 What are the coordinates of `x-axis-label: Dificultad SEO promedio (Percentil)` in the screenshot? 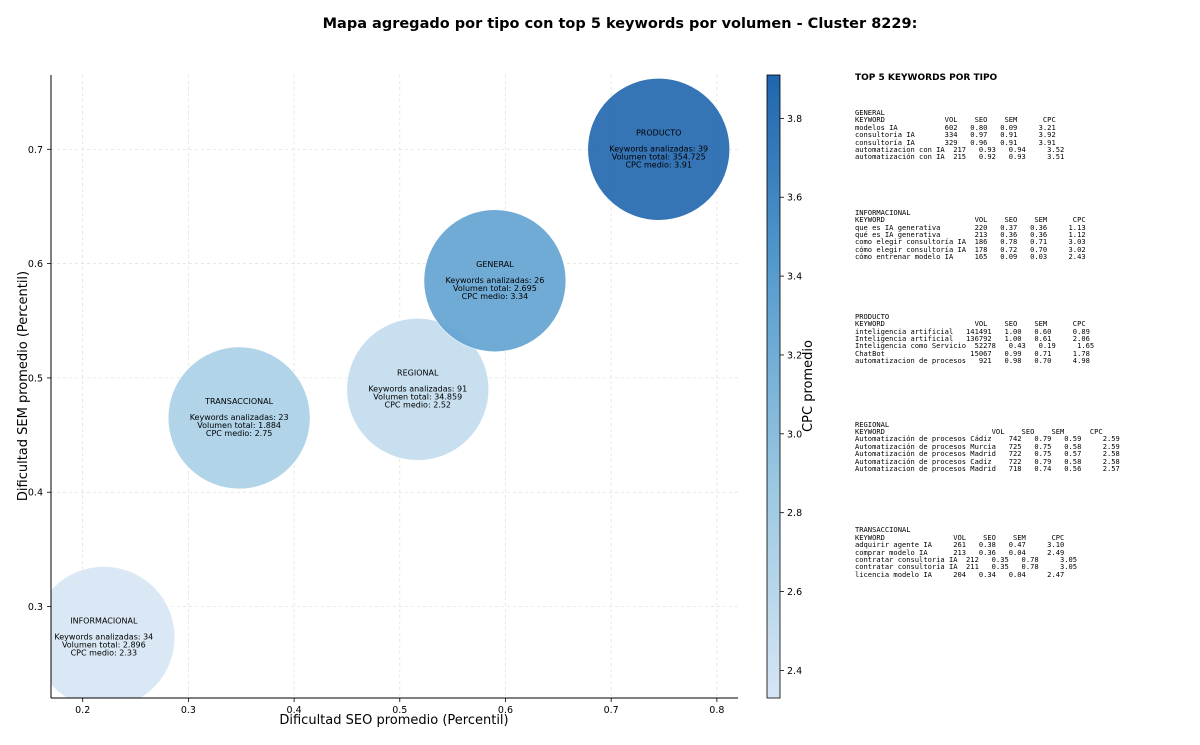 It's located at (393, 720).